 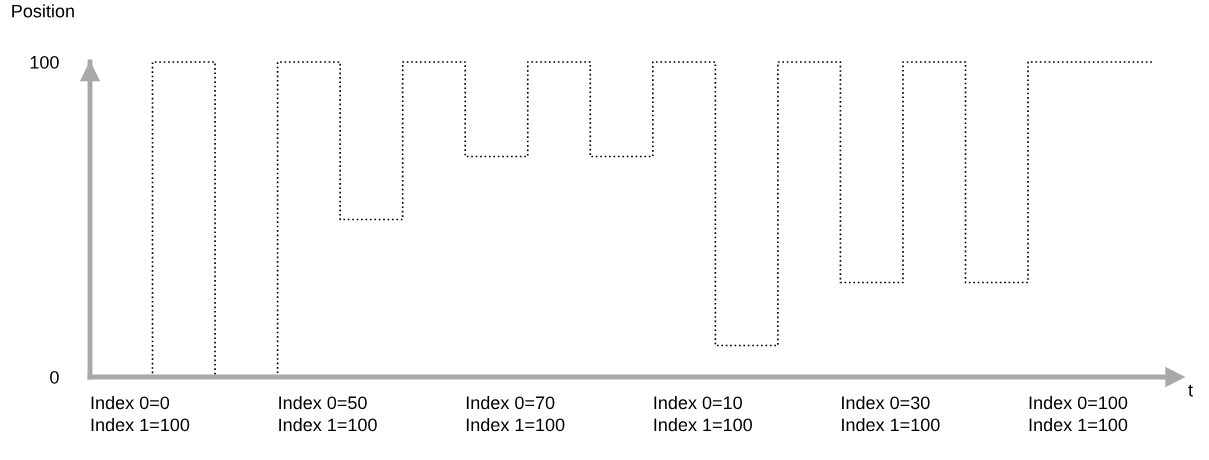 What do you see at coordinates (54, 377) in the screenshot?
I see `y-tick-label: 0` at bounding box center [54, 377].